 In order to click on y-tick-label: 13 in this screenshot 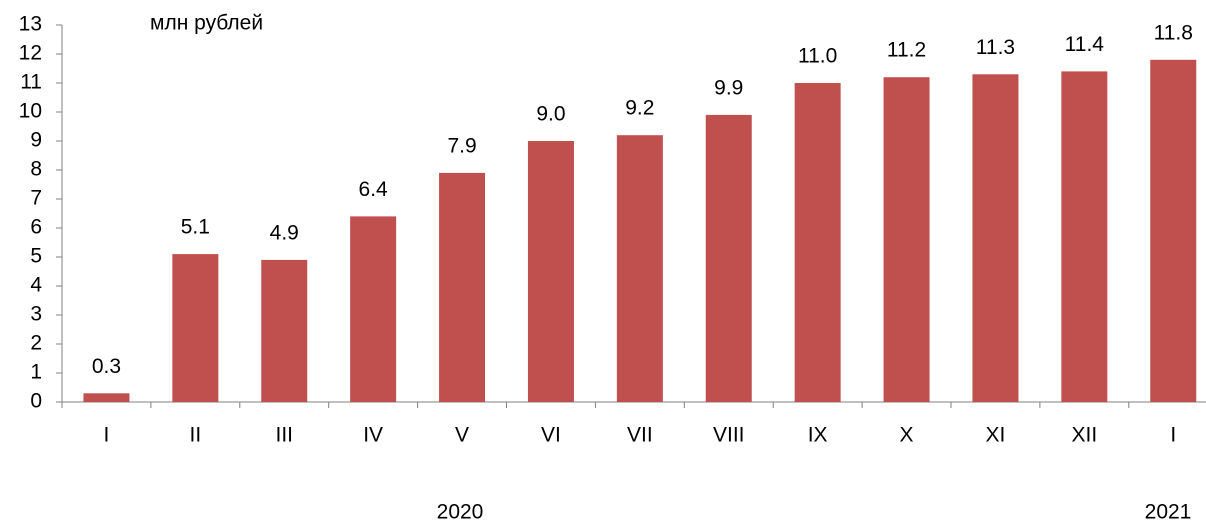, I will do `click(30, 24)`.